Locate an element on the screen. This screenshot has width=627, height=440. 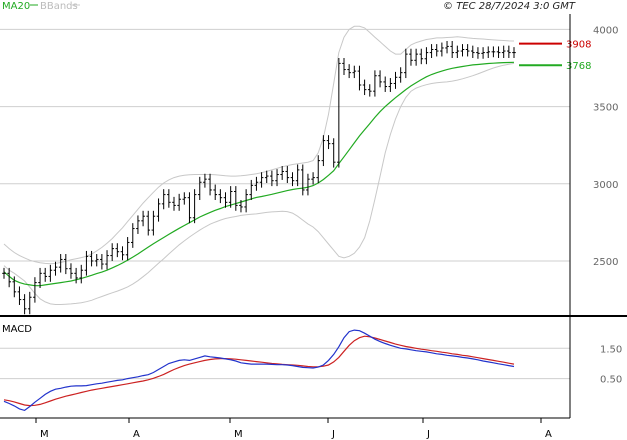
level-label: 3908 is located at coordinates (578, 45).